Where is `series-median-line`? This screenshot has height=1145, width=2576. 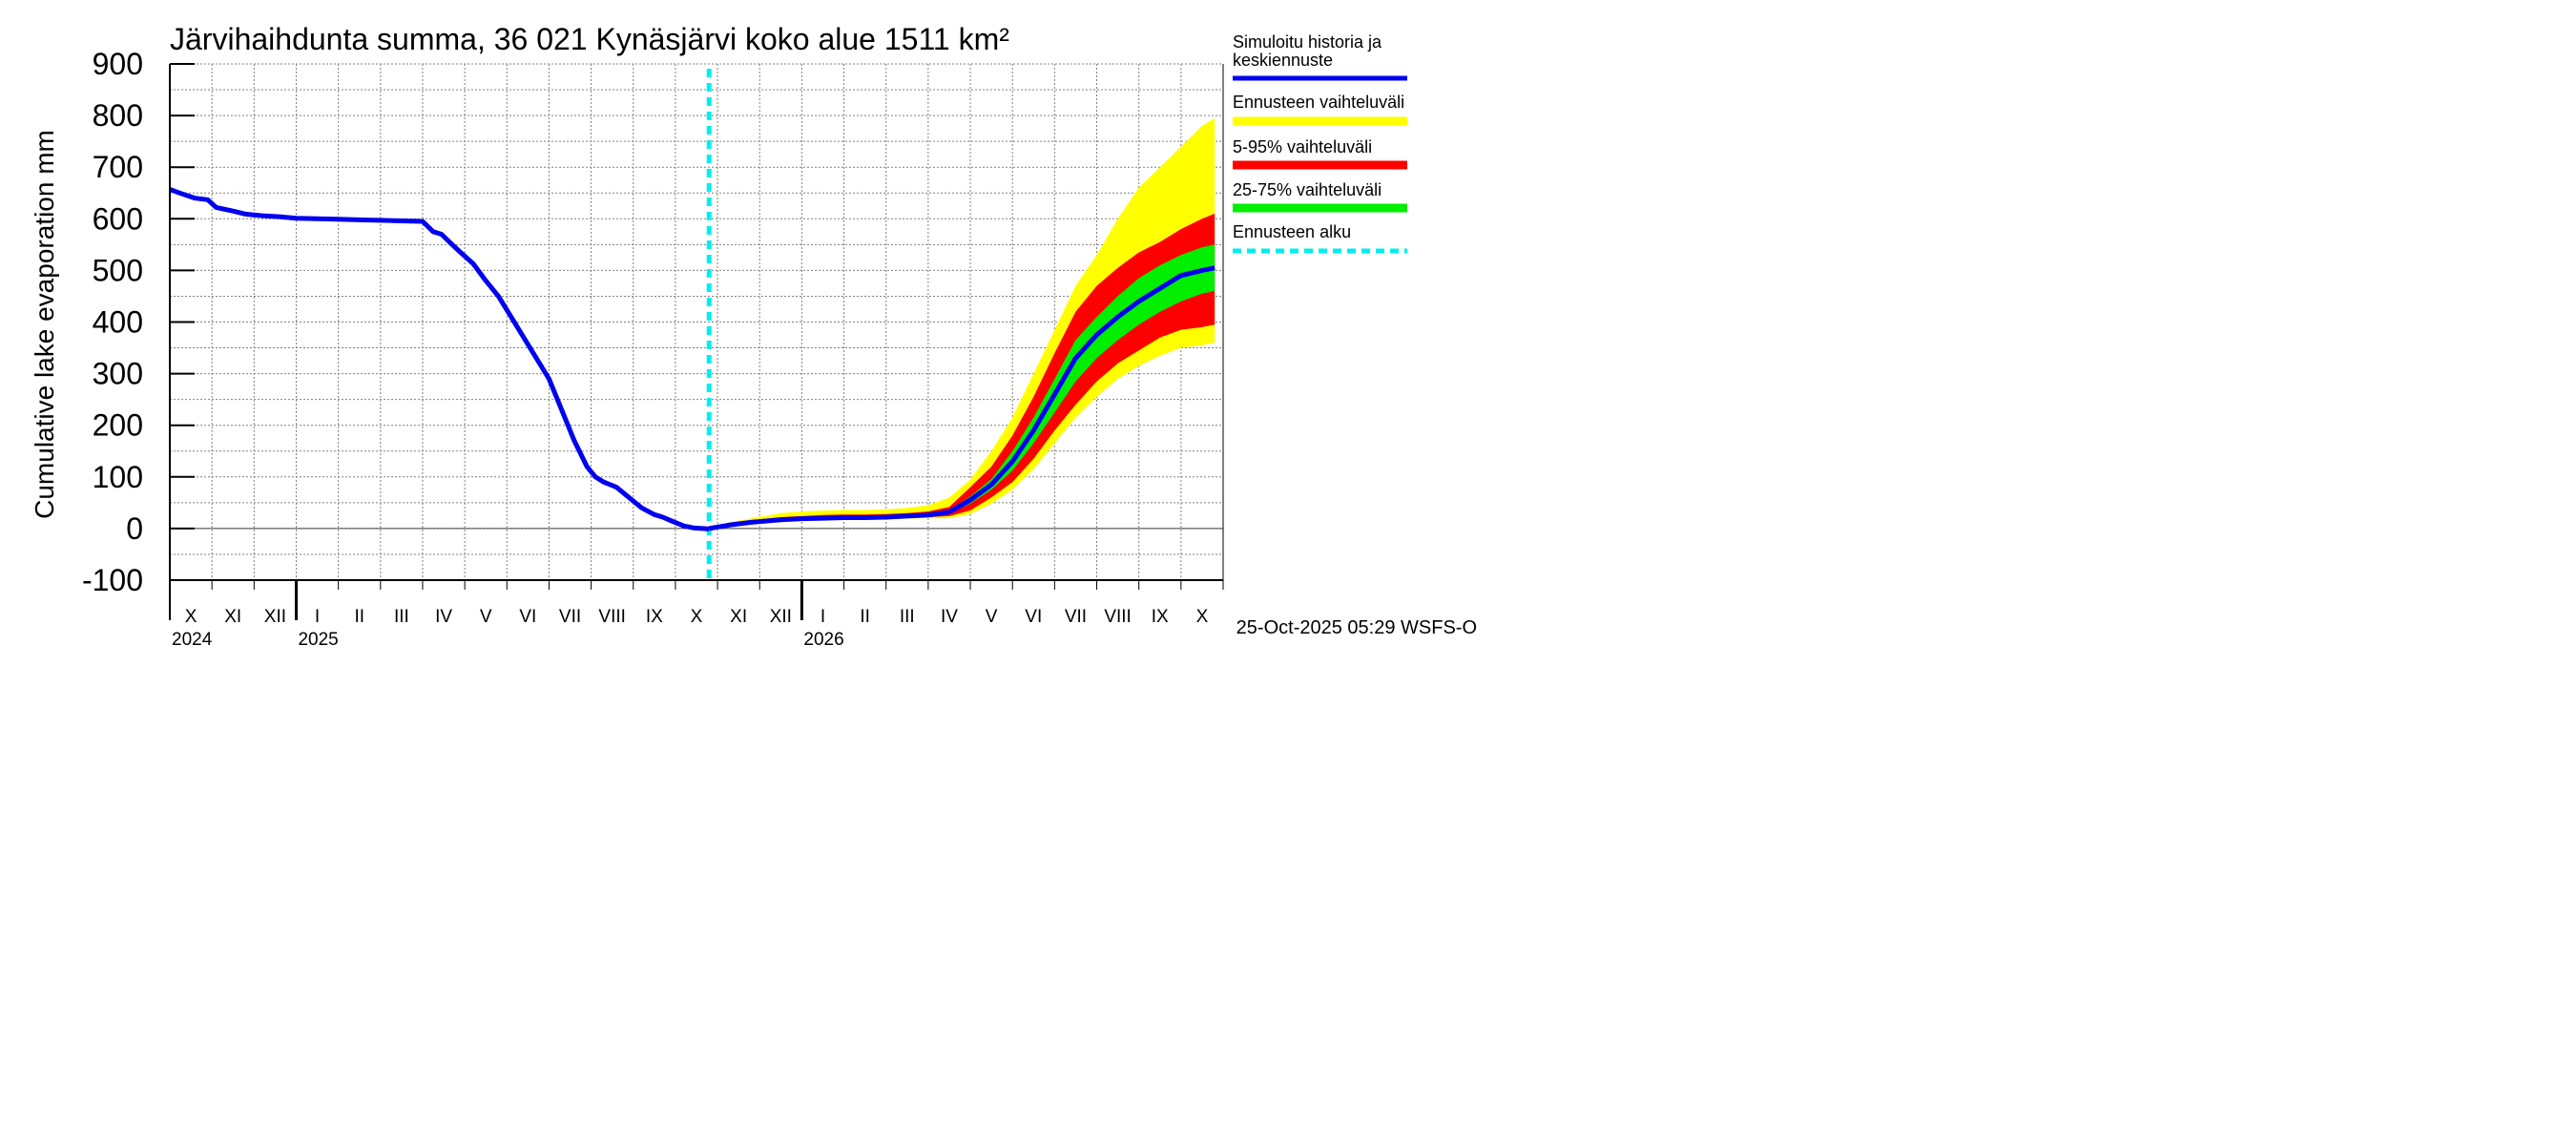
series-median-line is located at coordinates (961, 398).